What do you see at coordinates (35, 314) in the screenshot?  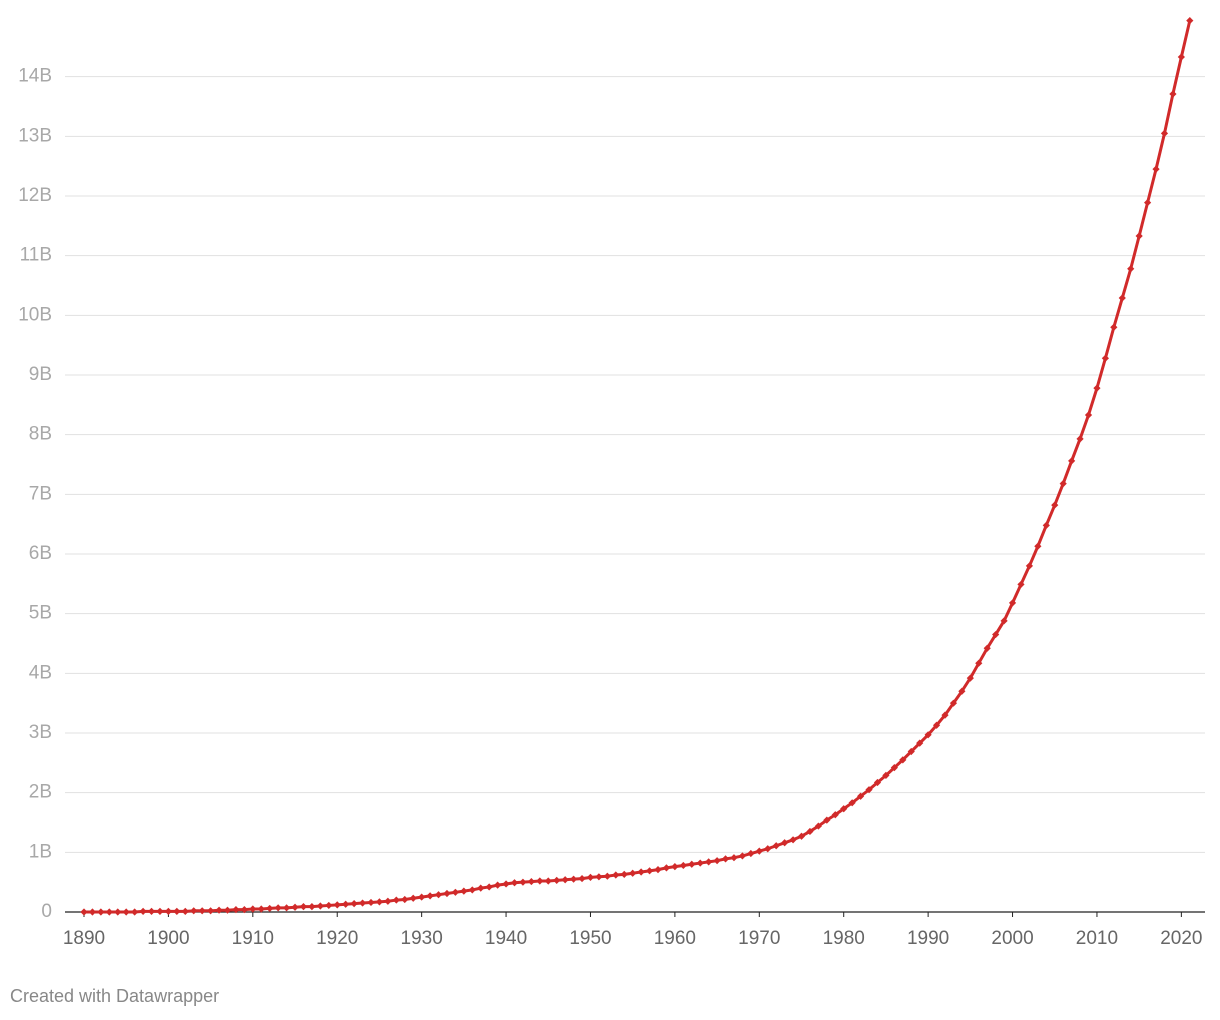 I see `y-tick-label: 10B` at bounding box center [35, 314].